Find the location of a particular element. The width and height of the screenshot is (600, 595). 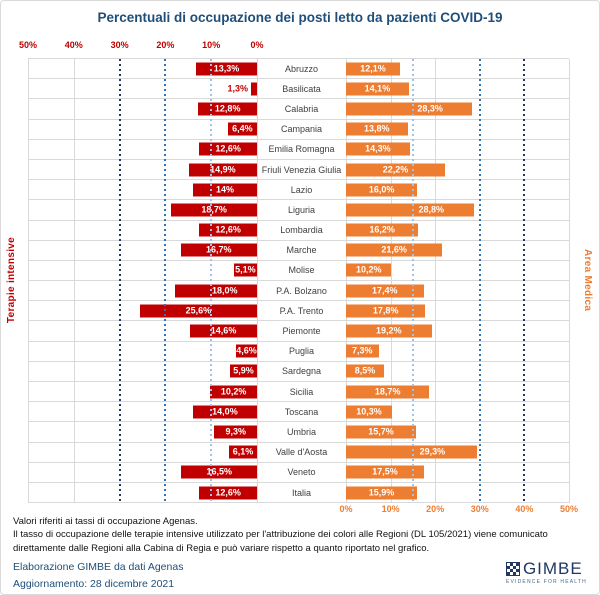

am-bar-label: 15,9% is located at coordinates (381, 492).